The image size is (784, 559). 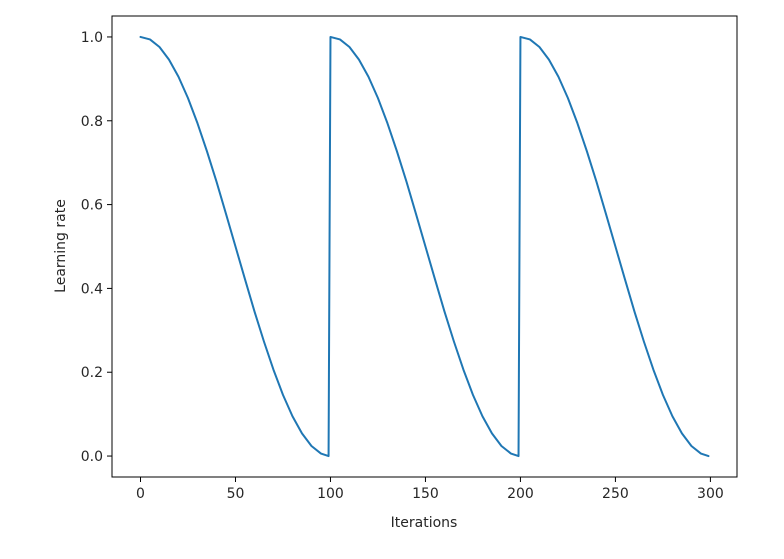 What do you see at coordinates (710, 494) in the screenshot?
I see `x-tick-label: 300` at bounding box center [710, 494].